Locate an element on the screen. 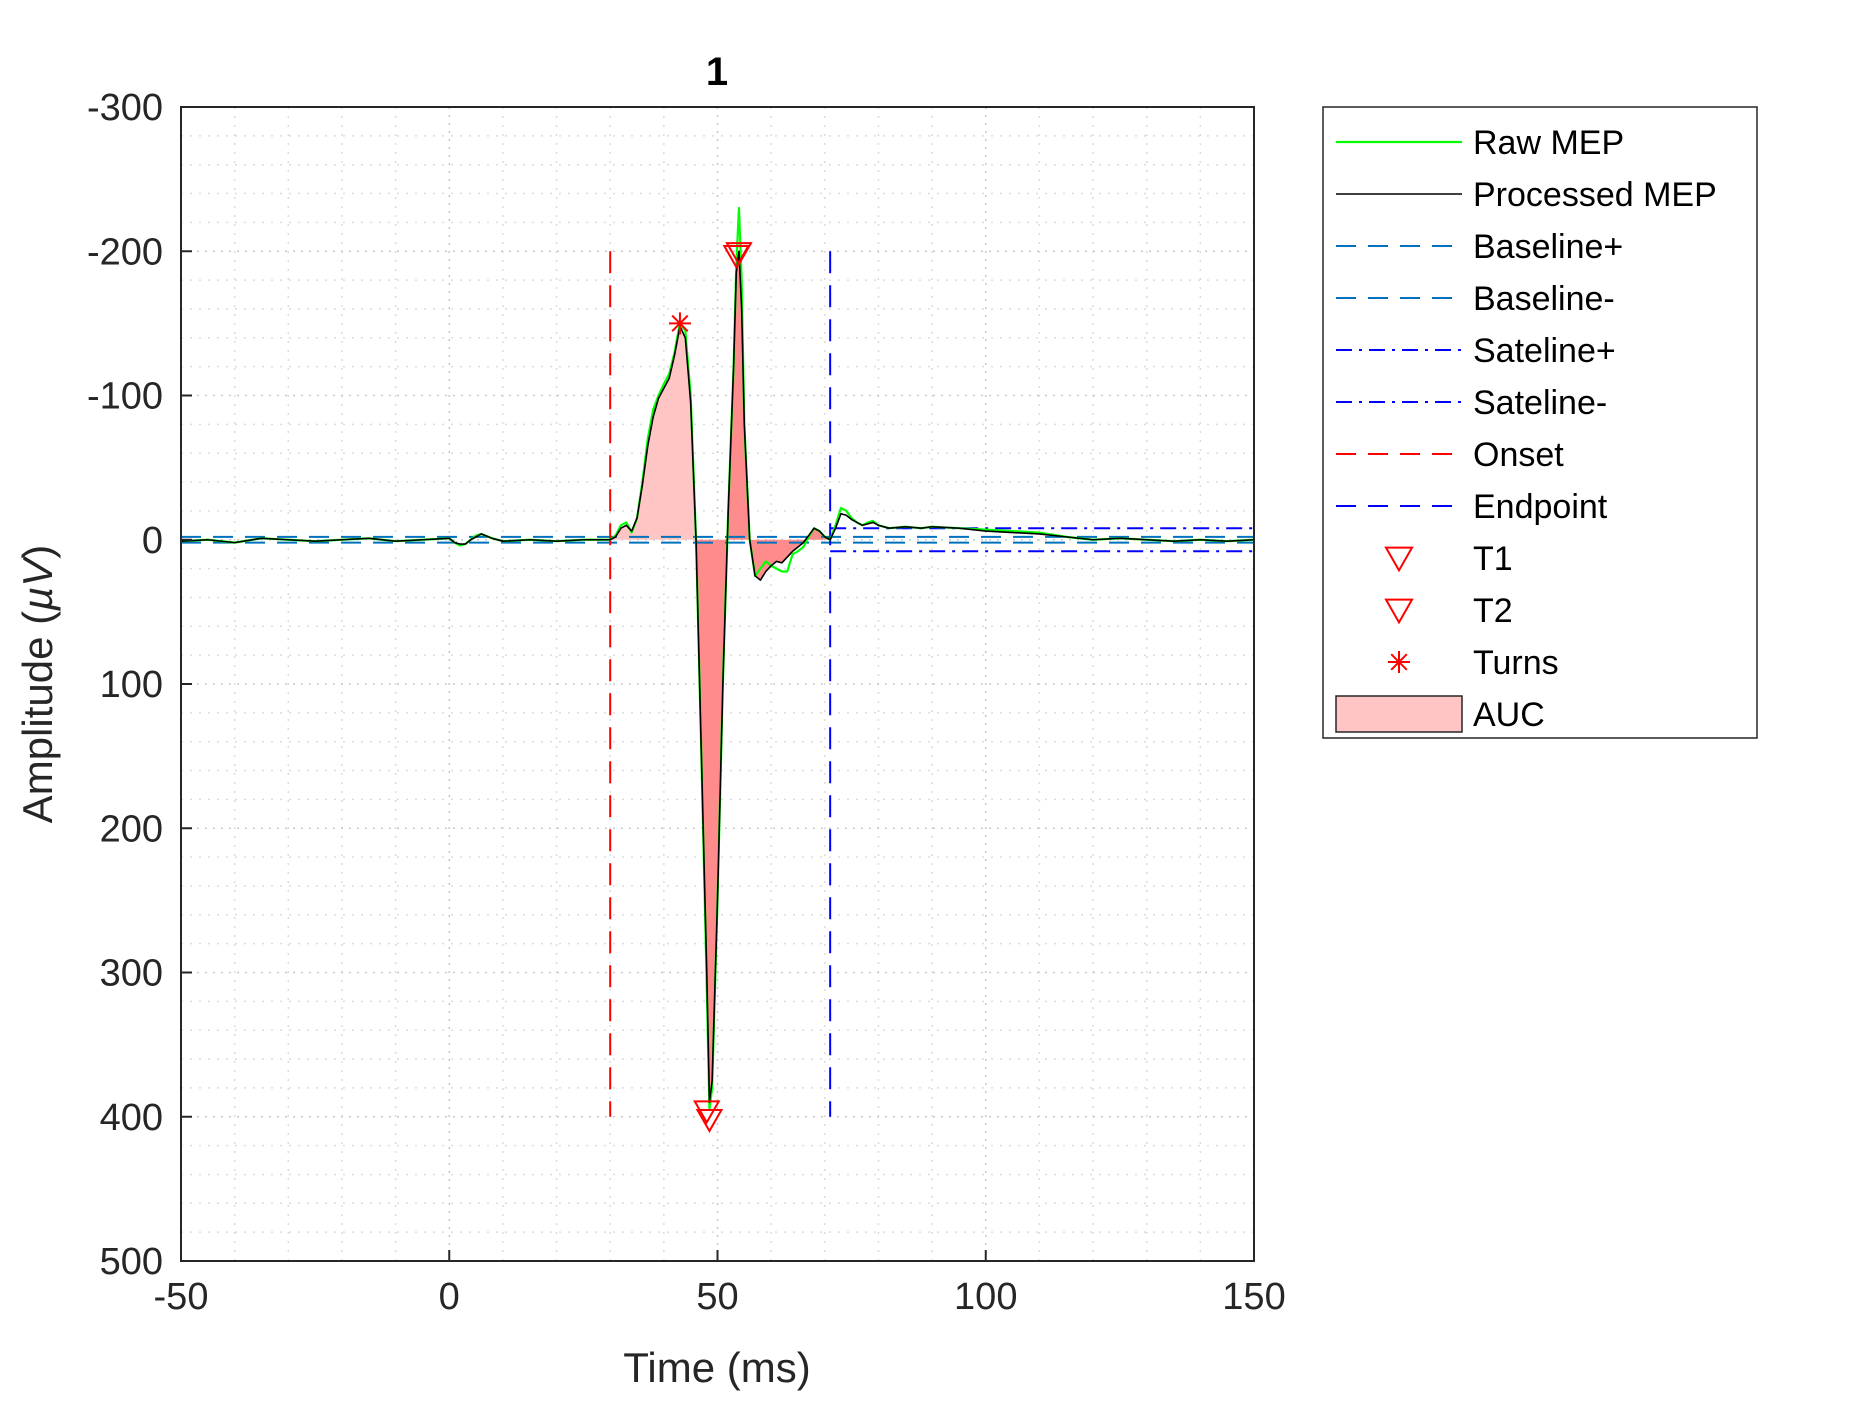 The width and height of the screenshot is (1875, 1406). y-tick-label: -100 is located at coordinates (125, 397).